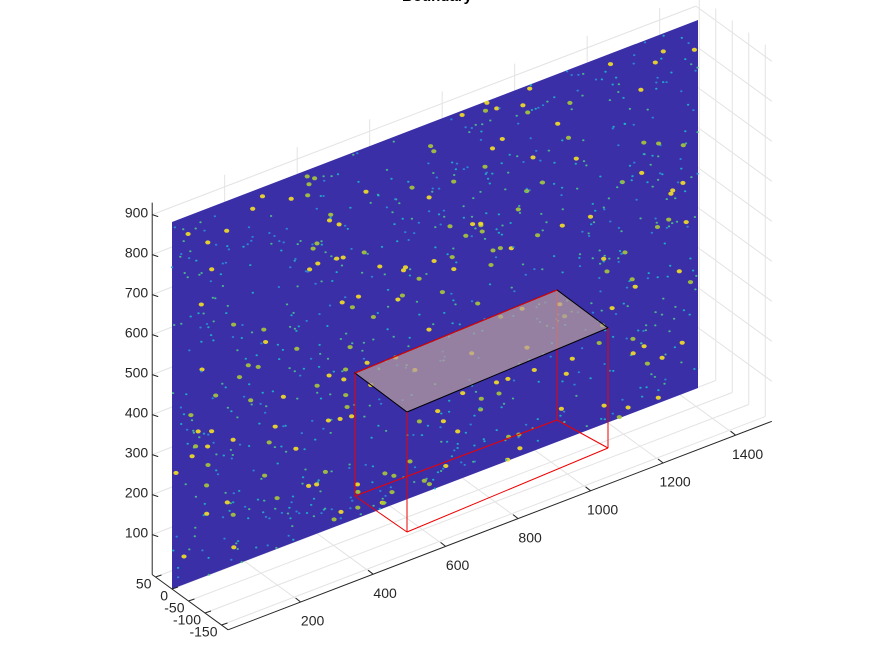  I want to click on x-tick, so click(515, 516).